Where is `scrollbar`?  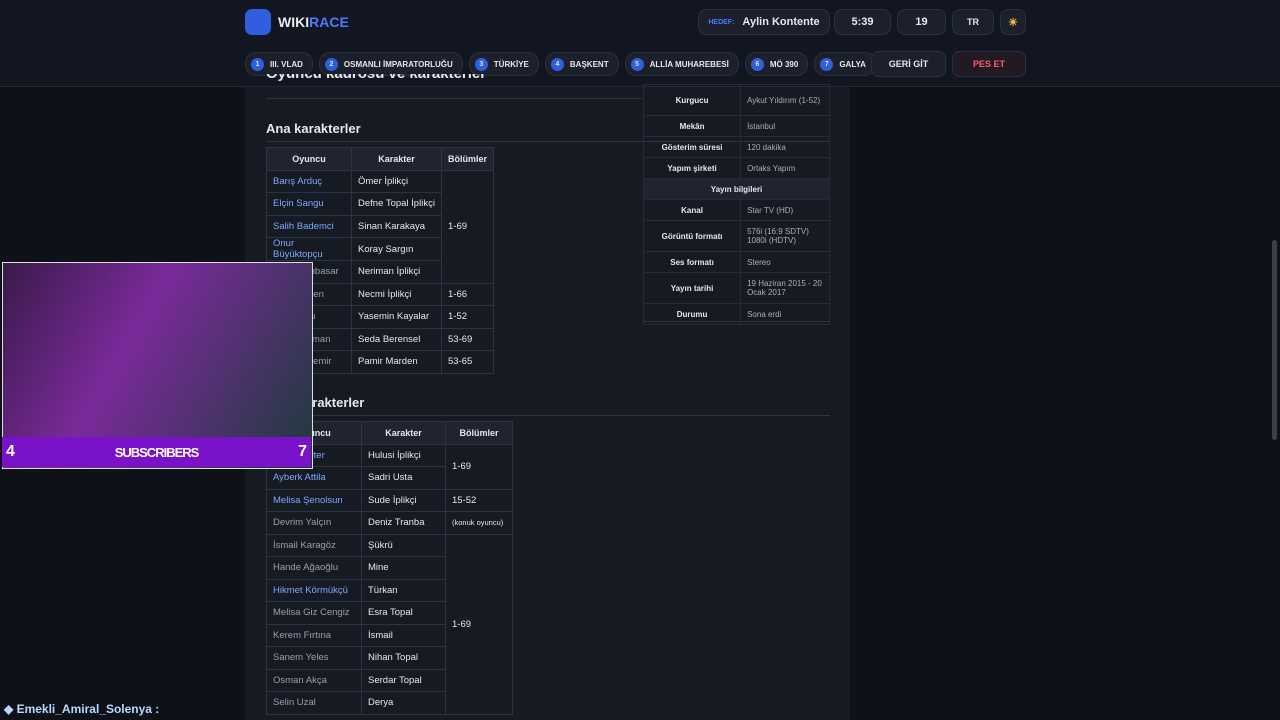 scrollbar is located at coordinates (1274, 340).